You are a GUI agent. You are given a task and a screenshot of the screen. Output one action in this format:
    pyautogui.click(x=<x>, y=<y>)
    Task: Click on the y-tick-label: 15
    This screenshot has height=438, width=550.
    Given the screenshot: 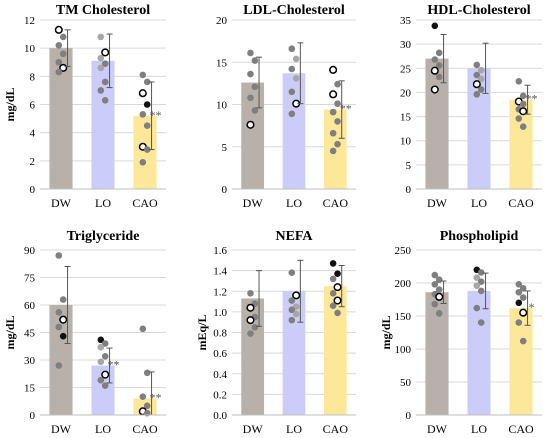 What is the action you would take?
    pyautogui.click(x=222, y=63)
    